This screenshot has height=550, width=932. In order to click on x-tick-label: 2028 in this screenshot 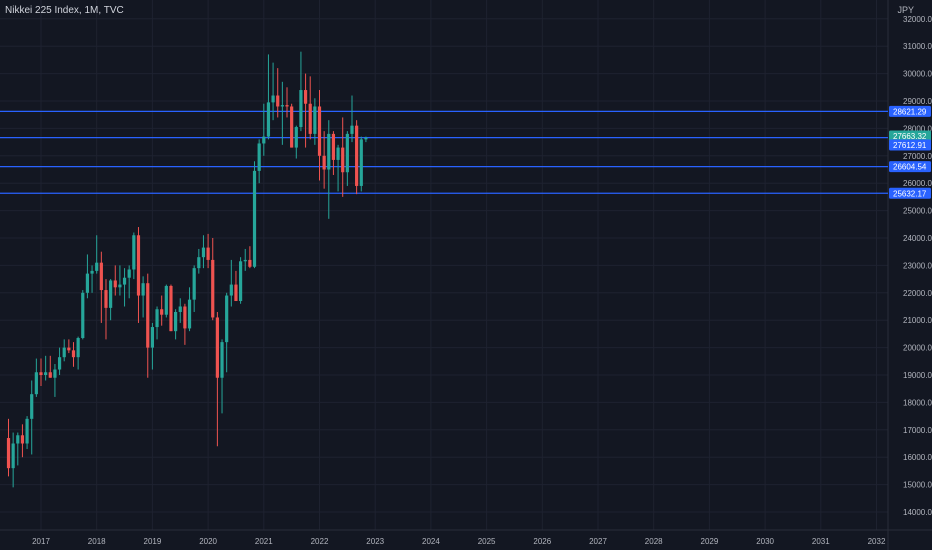, I will do `click(654, 541)`.